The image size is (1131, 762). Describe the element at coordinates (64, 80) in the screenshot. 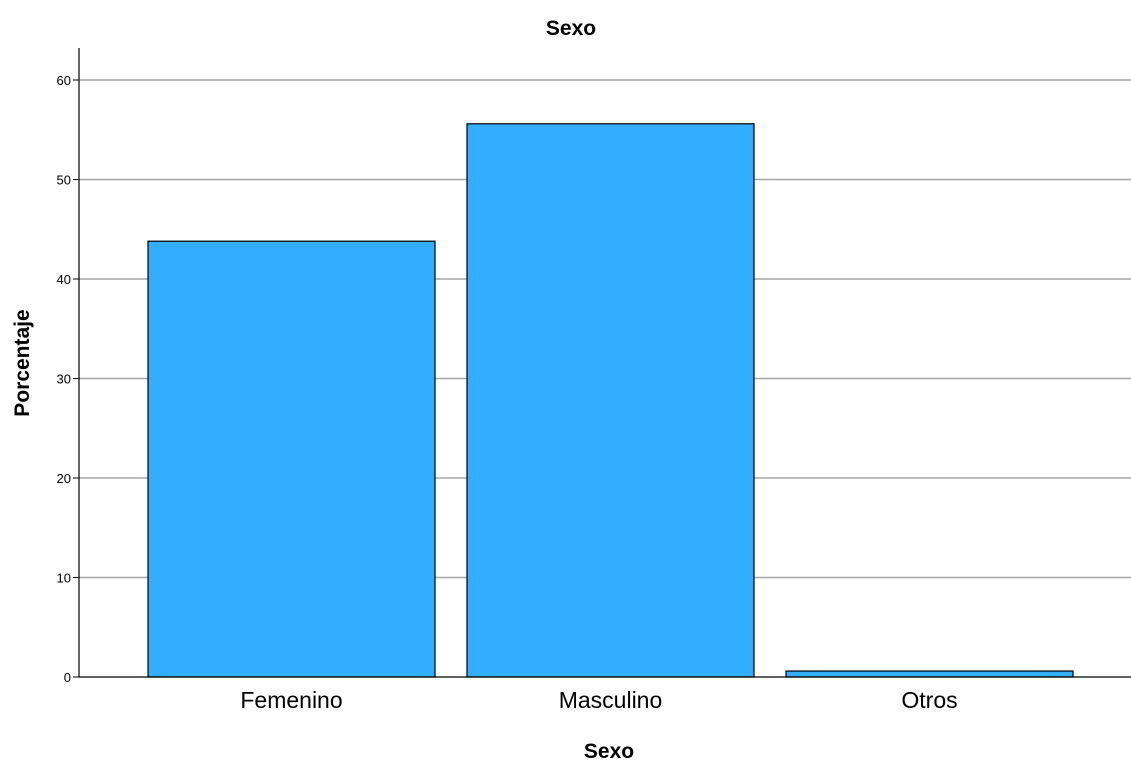

I see `y-tick-label-60: 60` at that location.